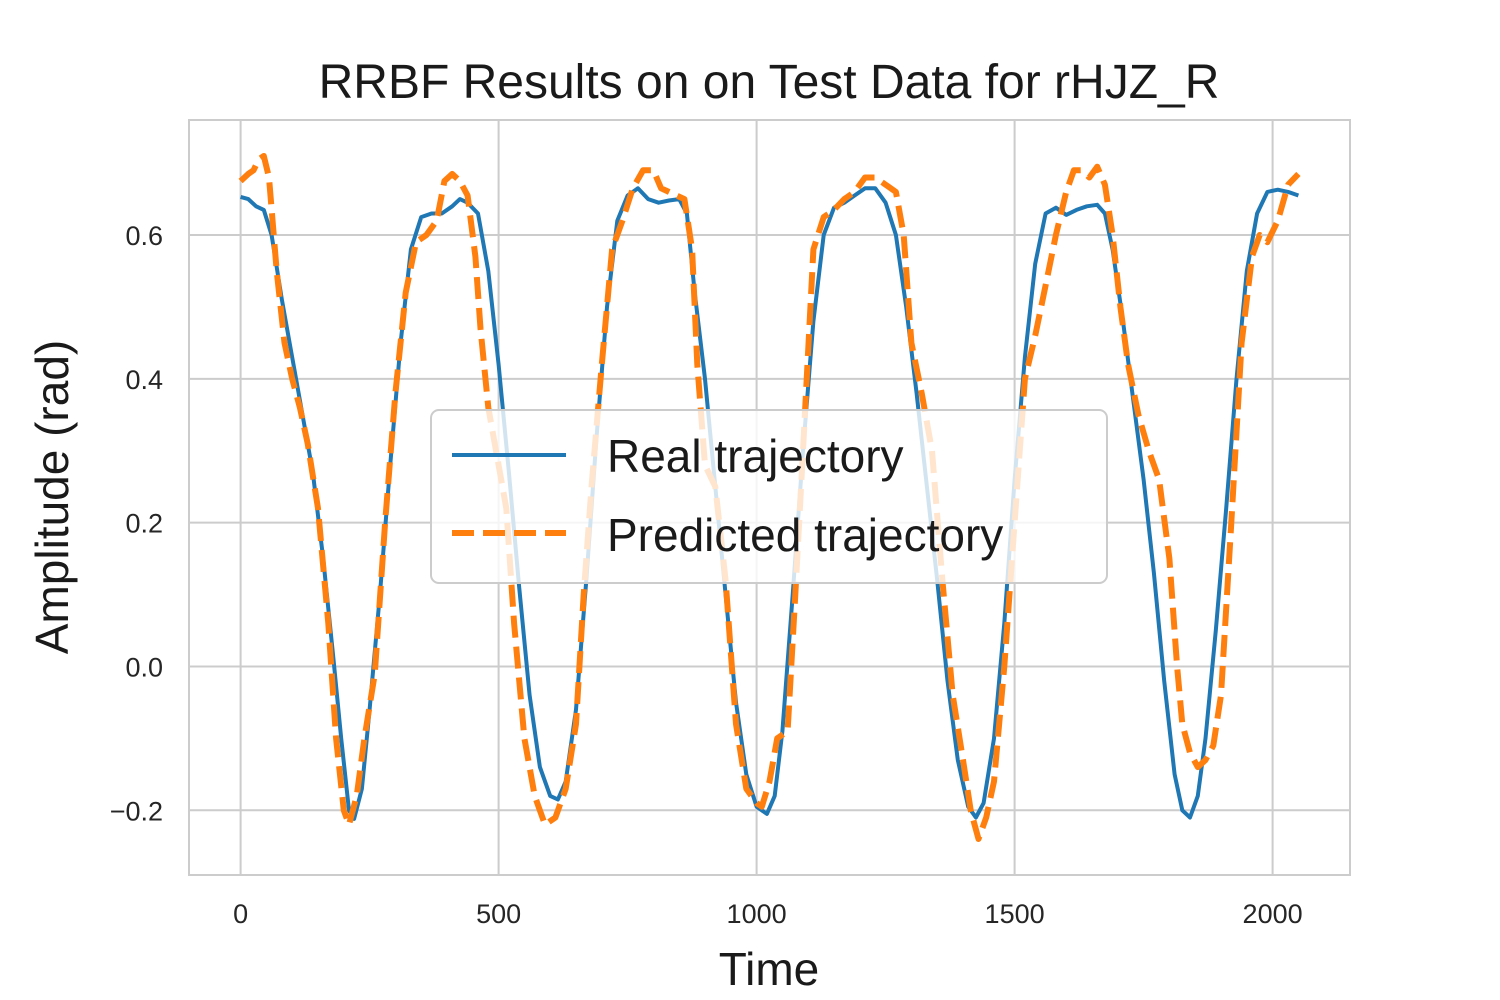 The image size is (1500, 1000). I want to click on y-tick-label: 0.4, so click(144, 380).